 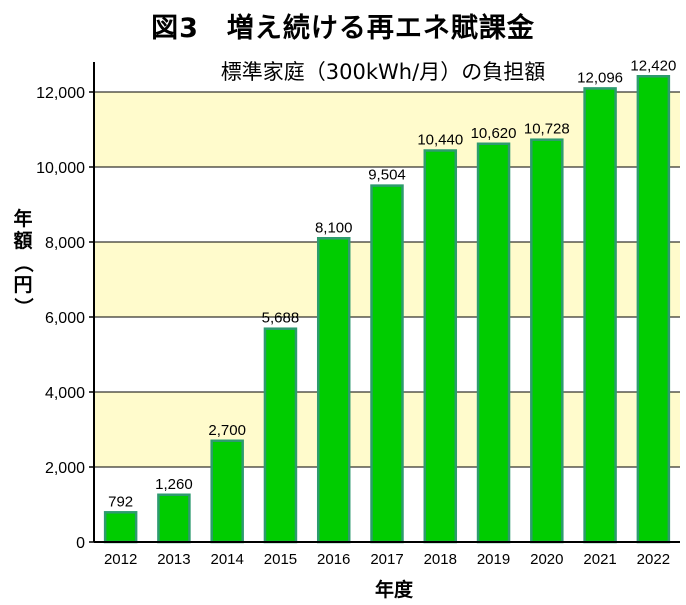 What do you see at coordinates (227, 430) in the screenshot?
I see `bar-value-label: 2,700` at bounding box center [227, 430].